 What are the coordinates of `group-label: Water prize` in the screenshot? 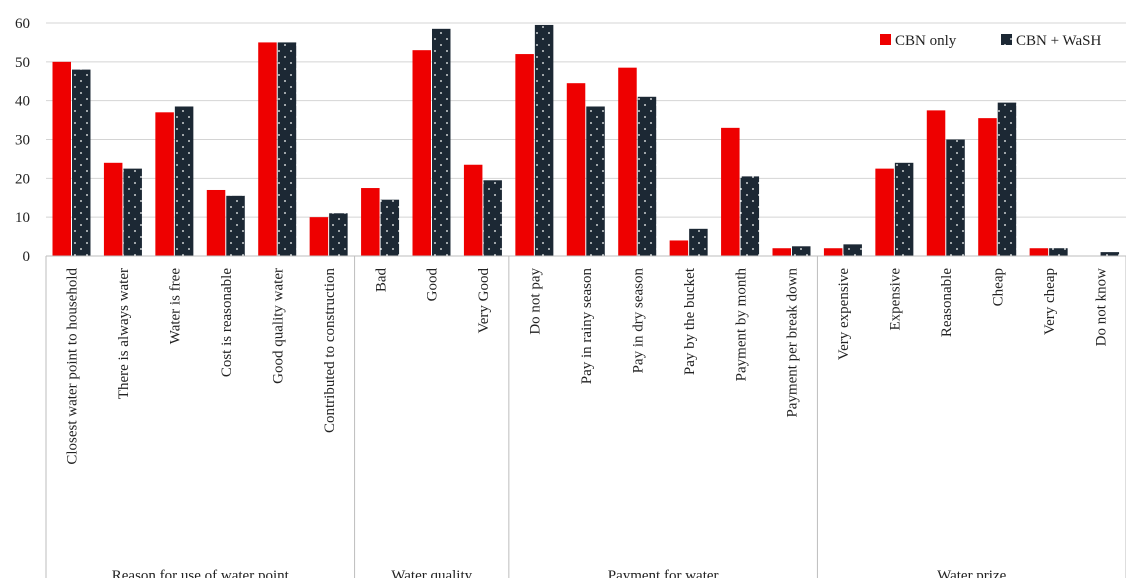 It's located at (972, 573).